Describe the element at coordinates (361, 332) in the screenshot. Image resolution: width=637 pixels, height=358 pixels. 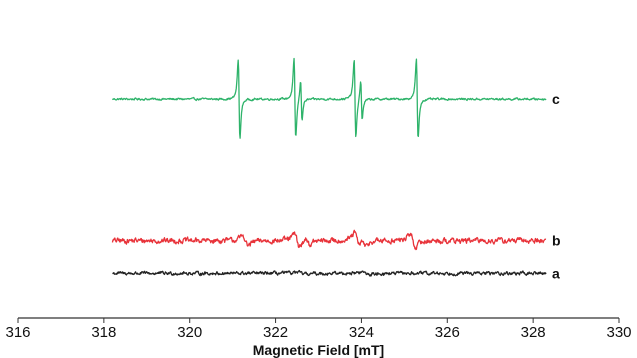
I see `x-tick-label: 324` at that location.